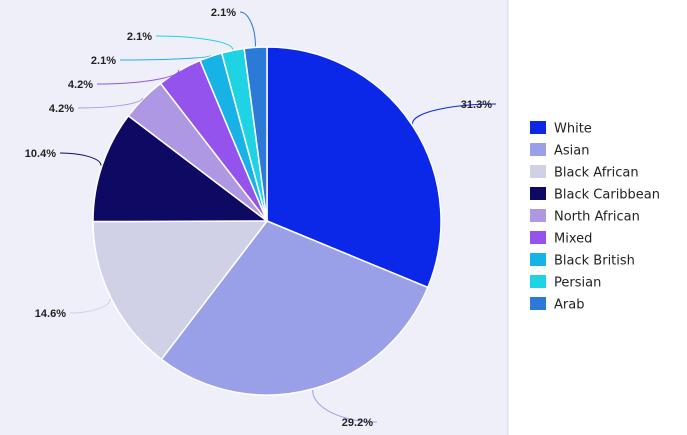 This screenshot has height=435, width=687. What do you see at coordinates (110, 103) in the screenshot?
I see `leader-line-north-african` at bounding box center [110, 103].